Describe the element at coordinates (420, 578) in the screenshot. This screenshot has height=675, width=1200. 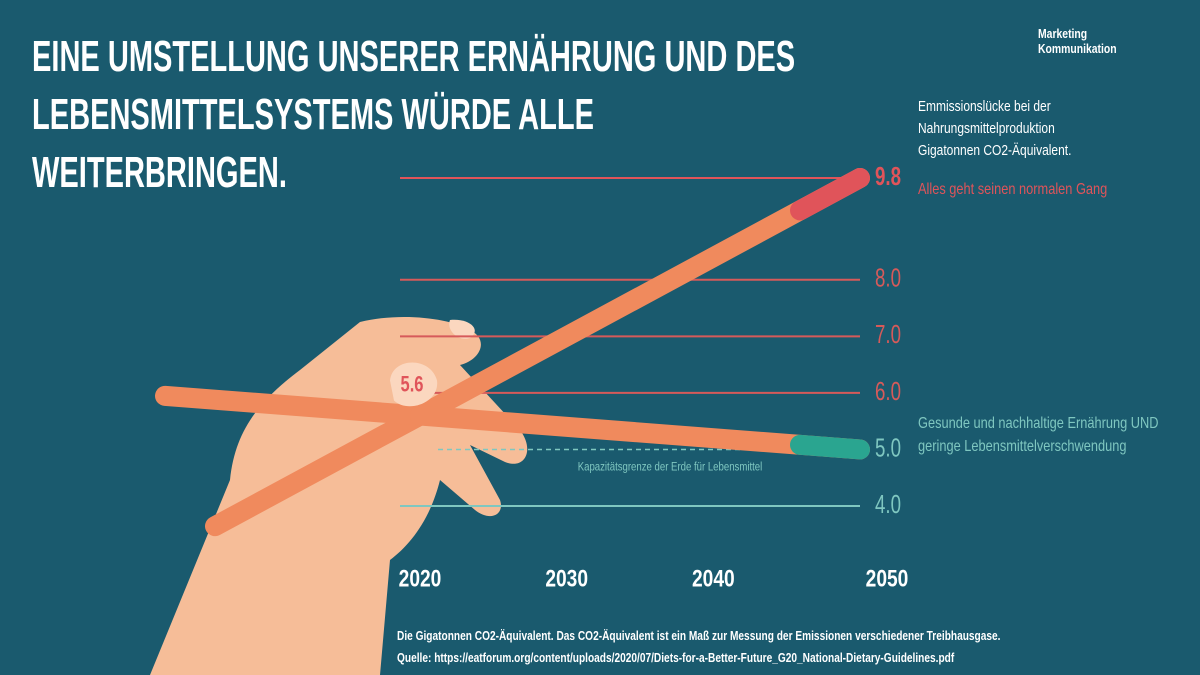
I see `x-tick-label: 2020` at that location.